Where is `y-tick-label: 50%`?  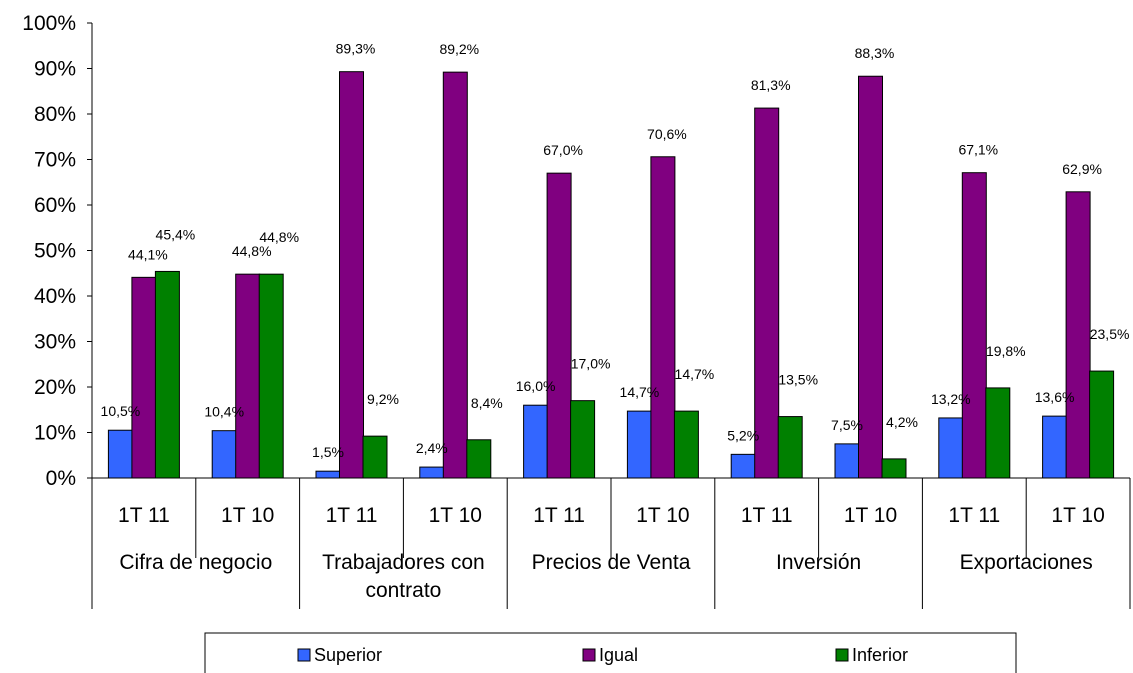
y-tick-label: 50% is located at coordinates (55, 251).